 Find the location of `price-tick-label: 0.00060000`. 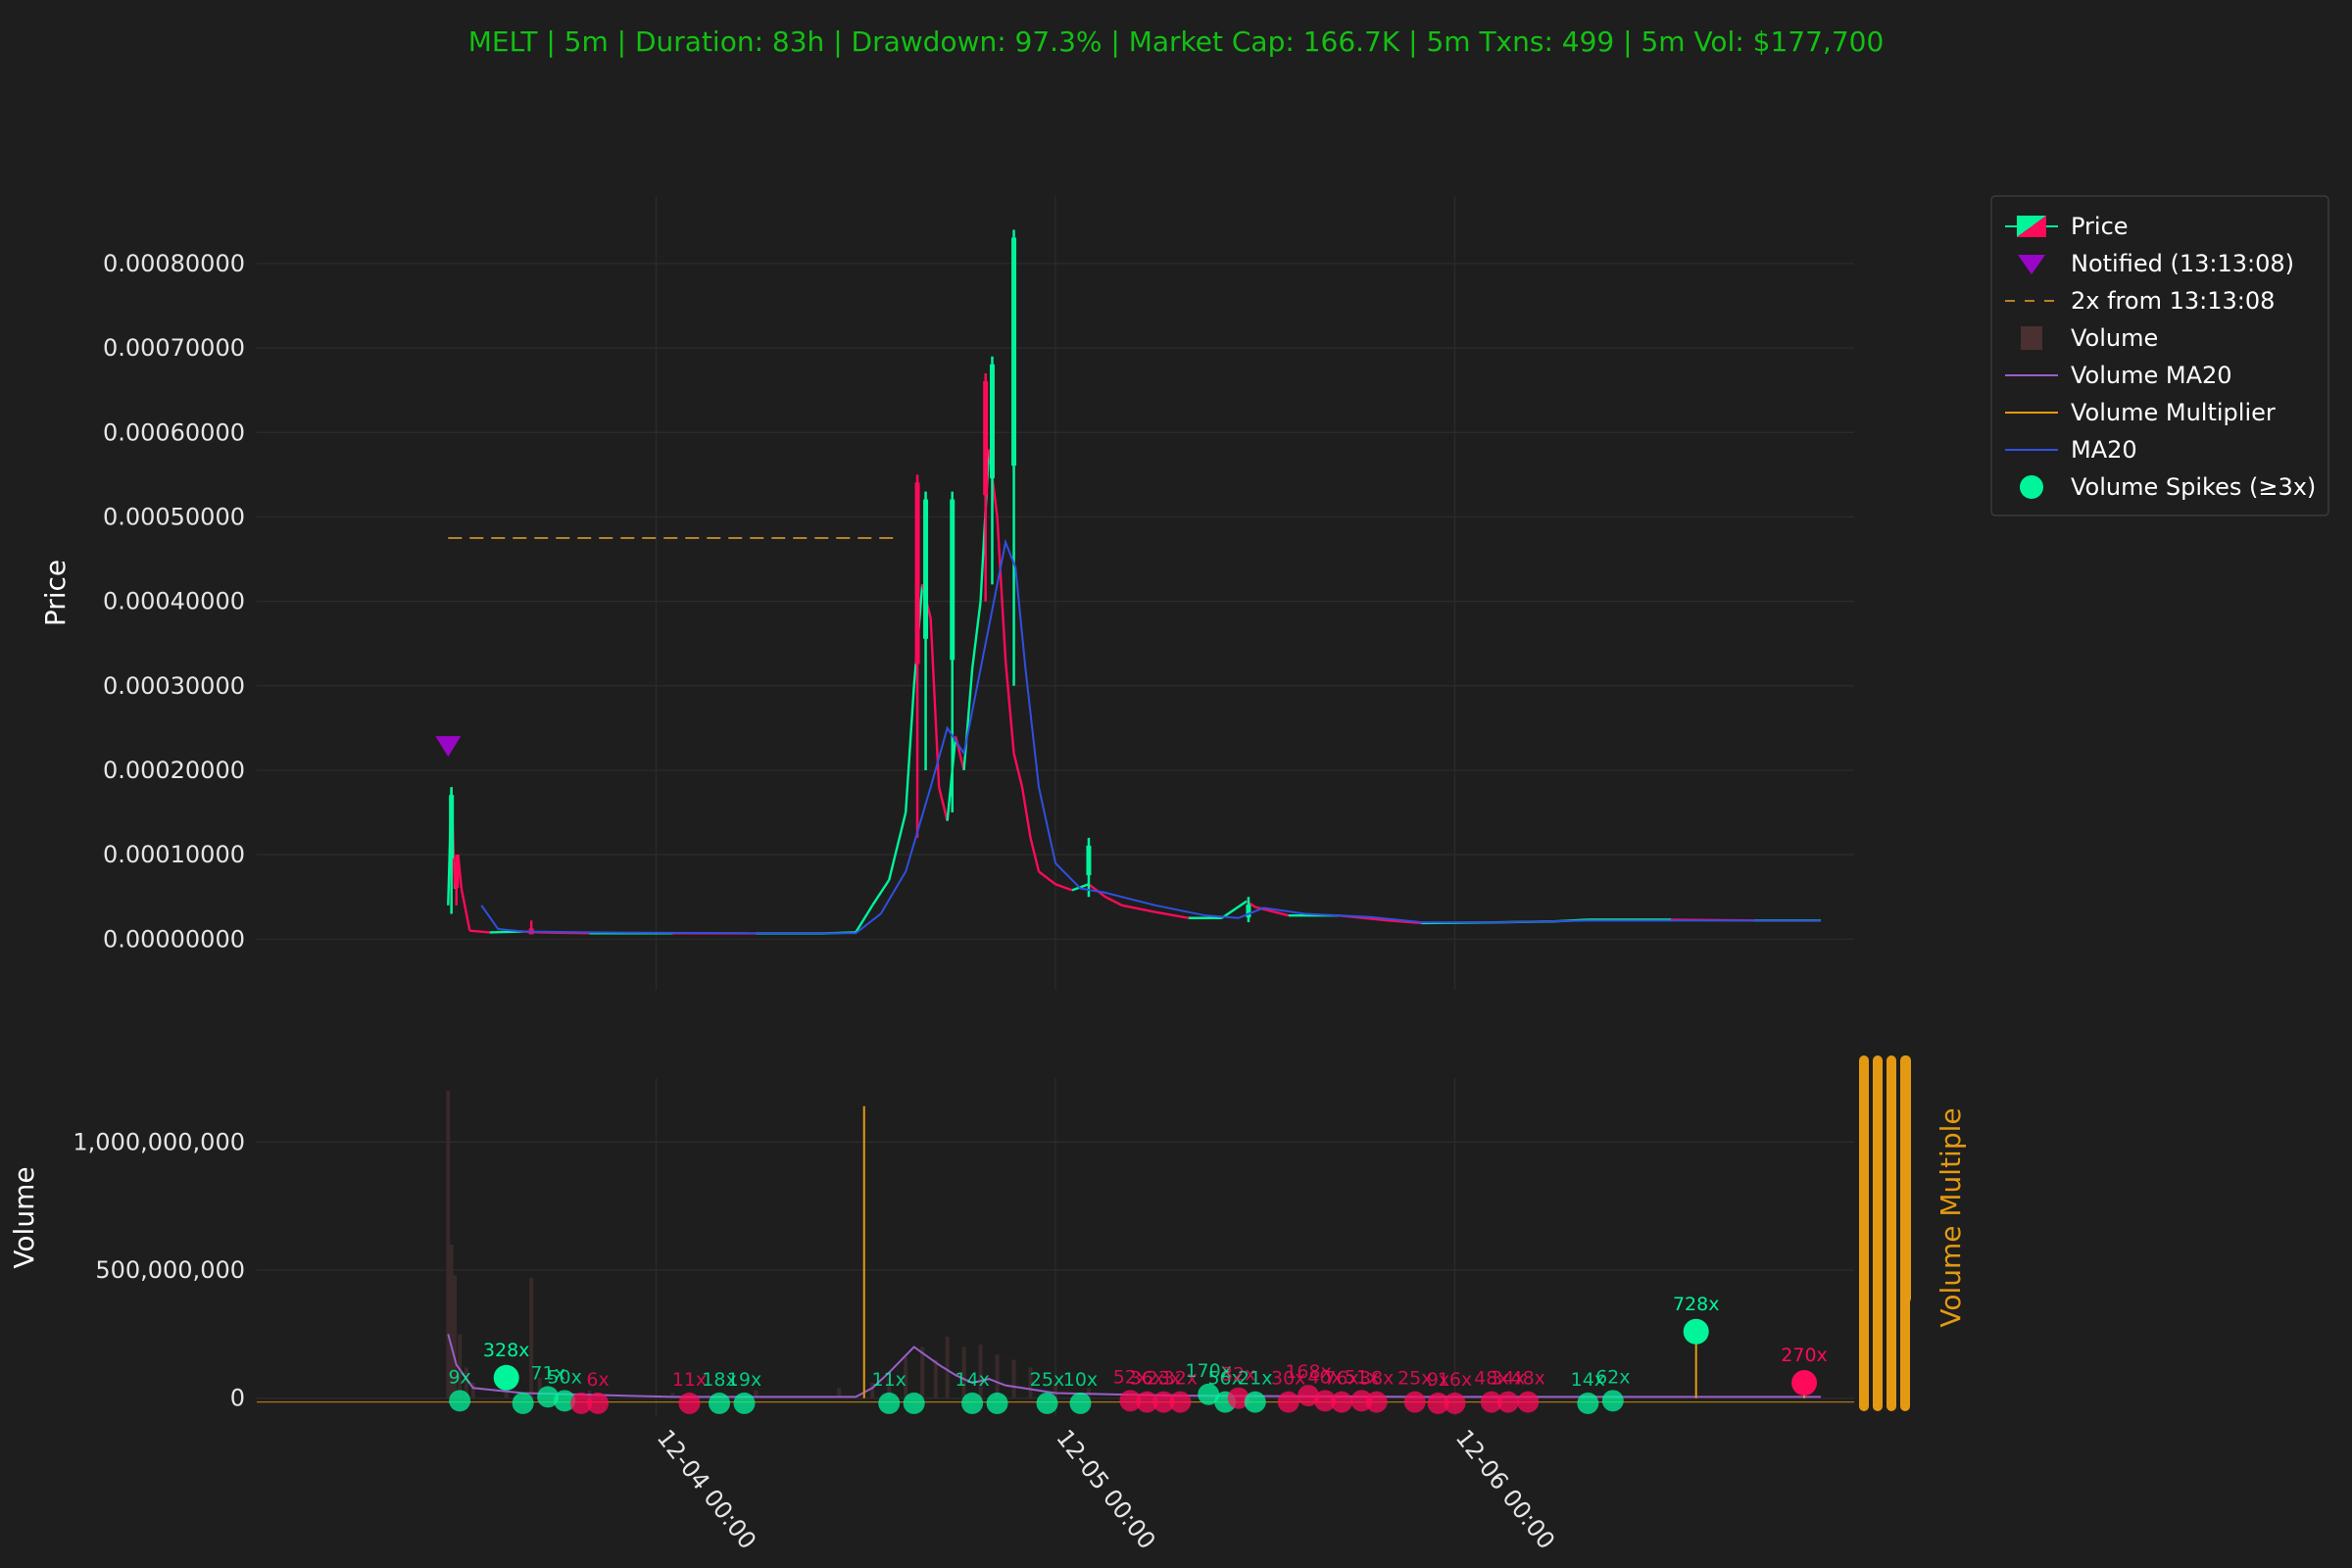

price-tick-label: 0.00060000 is located at coordinates (174, 432).